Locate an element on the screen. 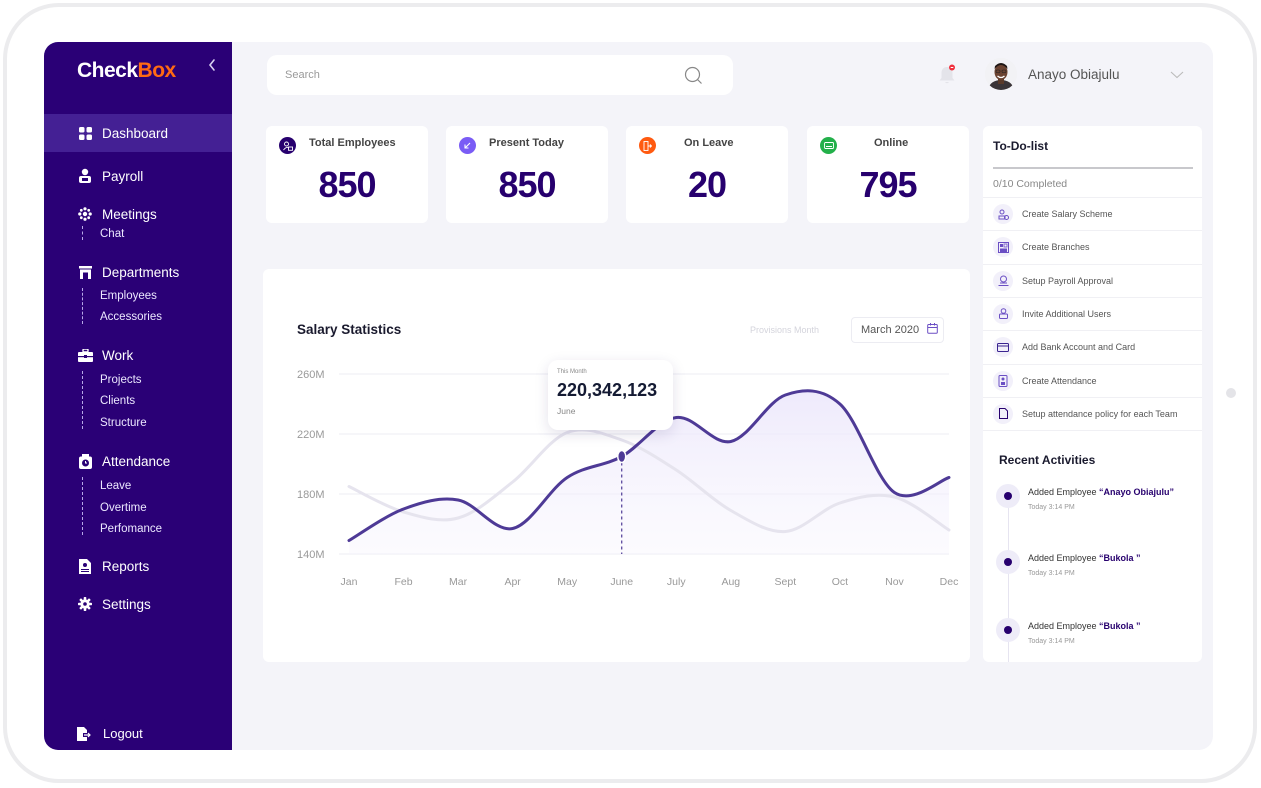 Image resolution: width=1261 pixels, height=788 pixels. calendar-icon is located at coordinates (932, 330).